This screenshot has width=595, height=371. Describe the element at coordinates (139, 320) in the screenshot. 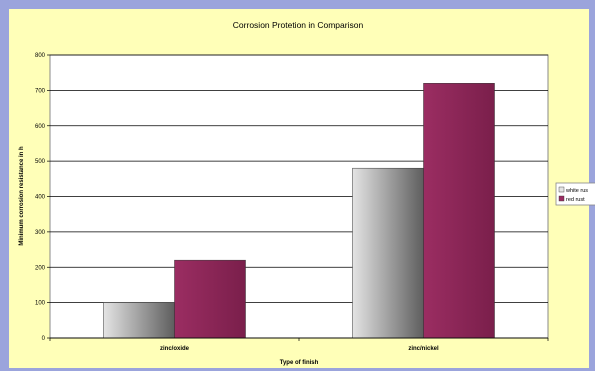

I see `bar-white-rust-zinc-oxide` at that location.